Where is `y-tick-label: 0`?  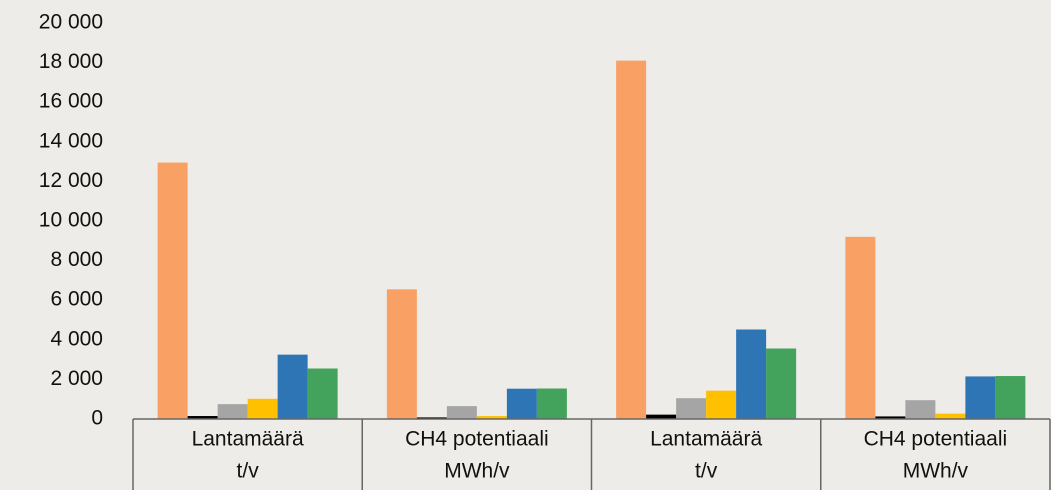
y-tick-label: 0 is located at coordinates (97, 418).